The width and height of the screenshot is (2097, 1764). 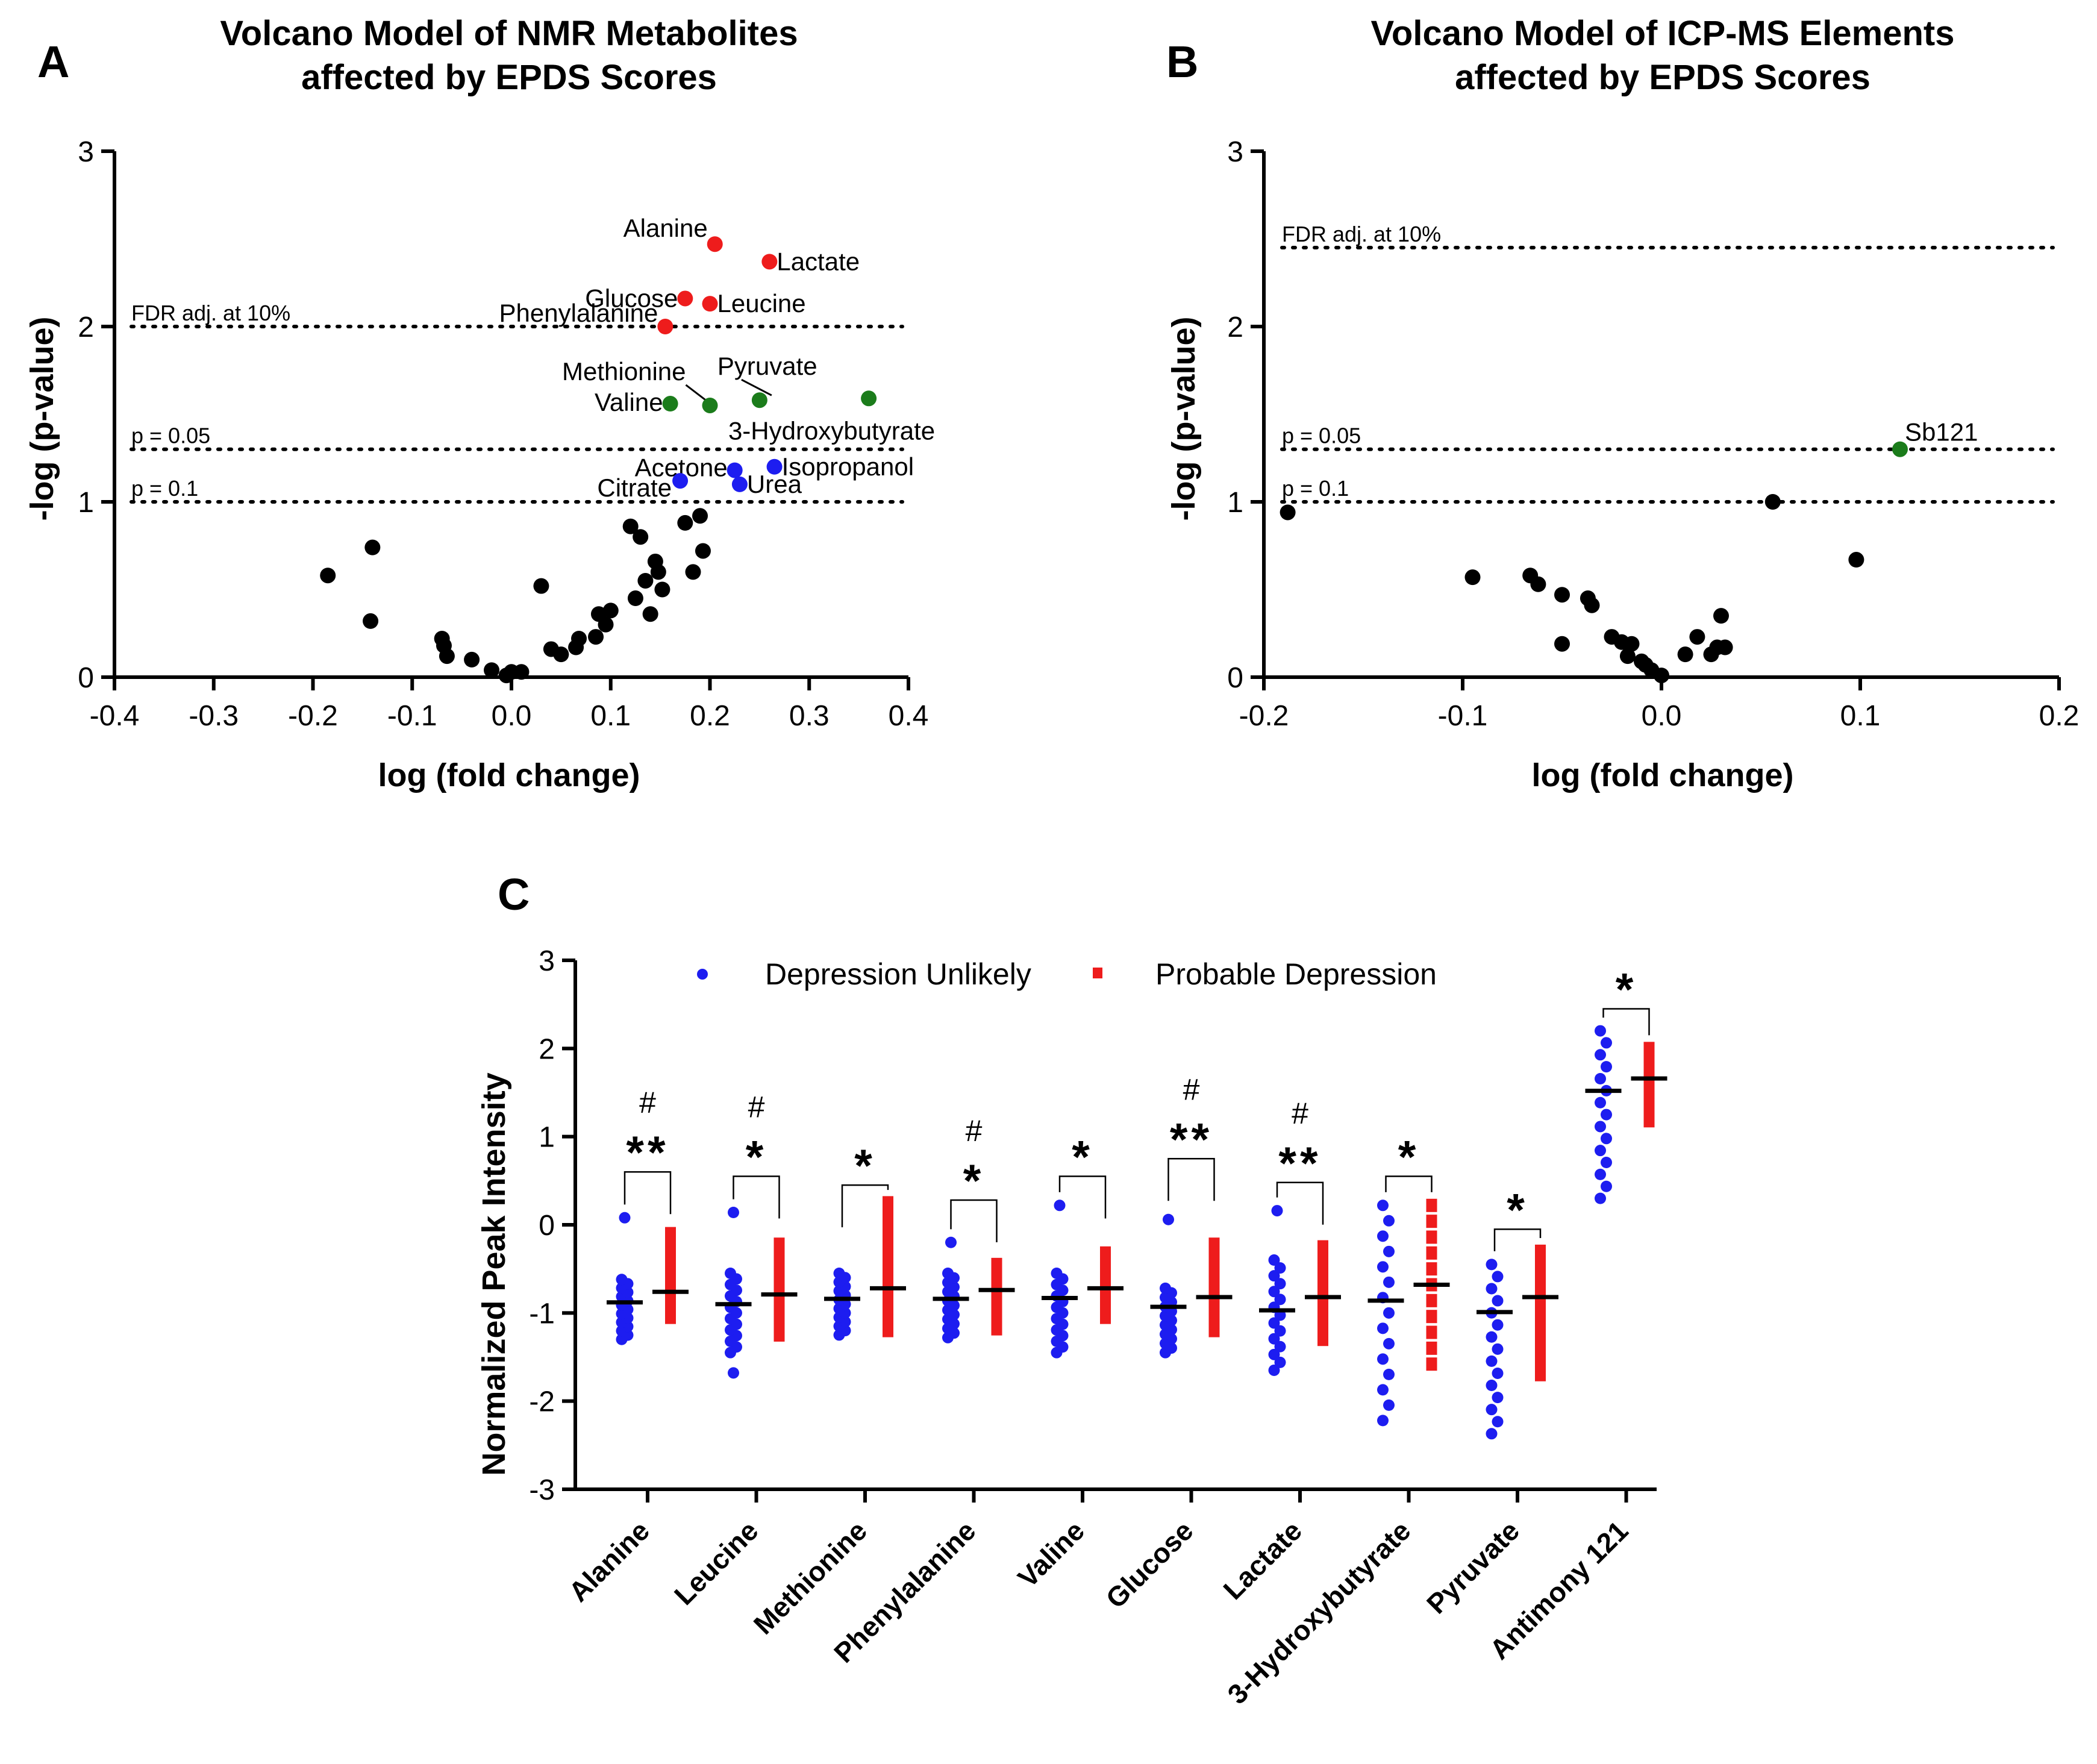 What do you see at coordinates (1149, 1564) in the screenshot?
I see `panel-c-category-label-glucose: Glucose` at bounding box center [1149, 1564].